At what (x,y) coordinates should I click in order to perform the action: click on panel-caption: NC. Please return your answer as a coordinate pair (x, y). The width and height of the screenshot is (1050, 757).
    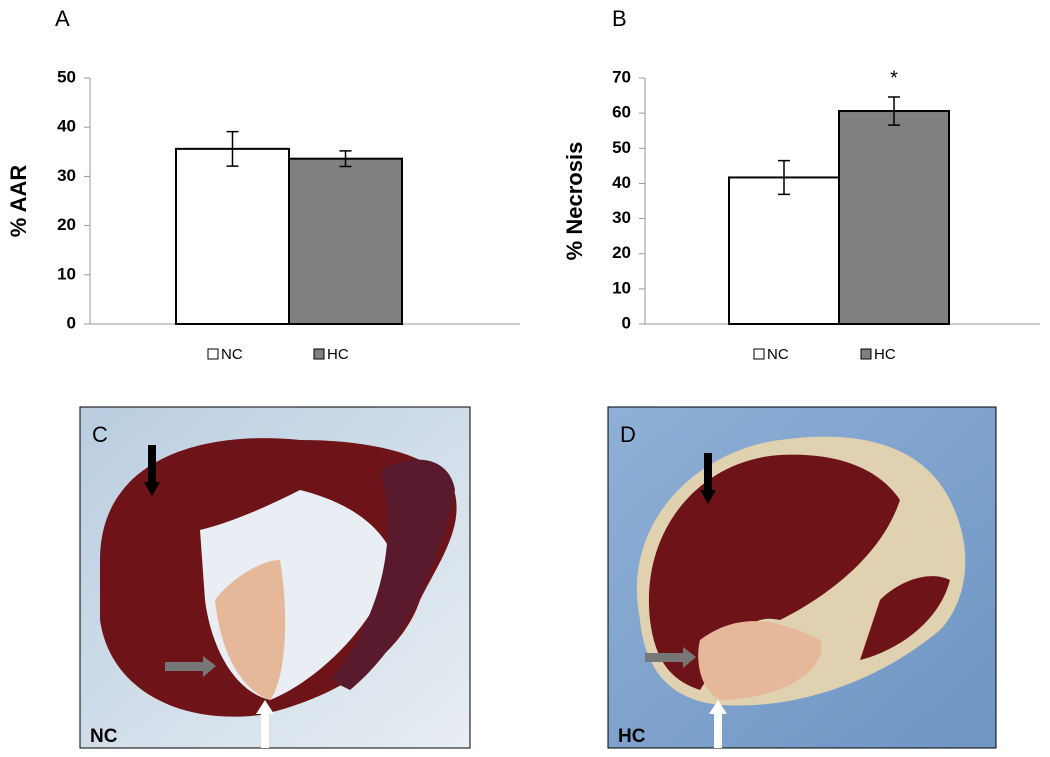
    Looking at the image, I should click on (104, 736).